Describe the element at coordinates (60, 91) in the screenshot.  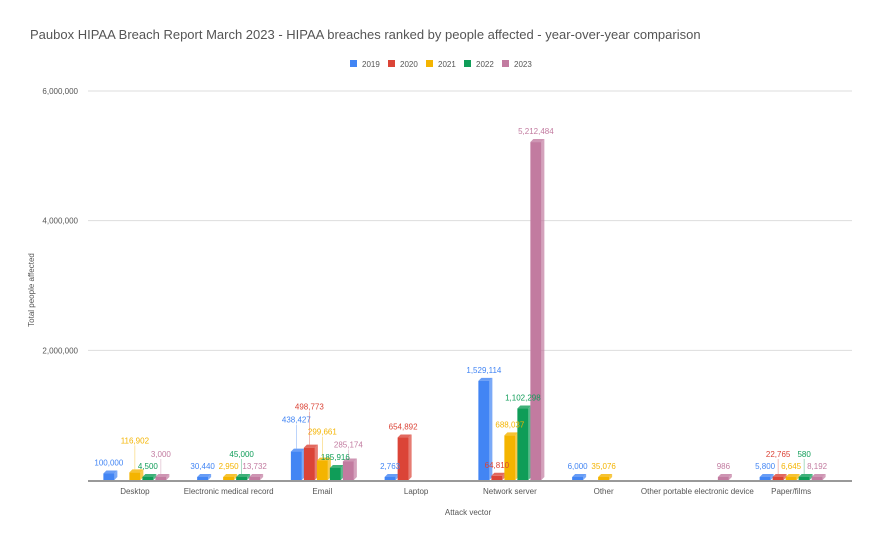
I see `y-tick-label: 6,000,000` at that location.